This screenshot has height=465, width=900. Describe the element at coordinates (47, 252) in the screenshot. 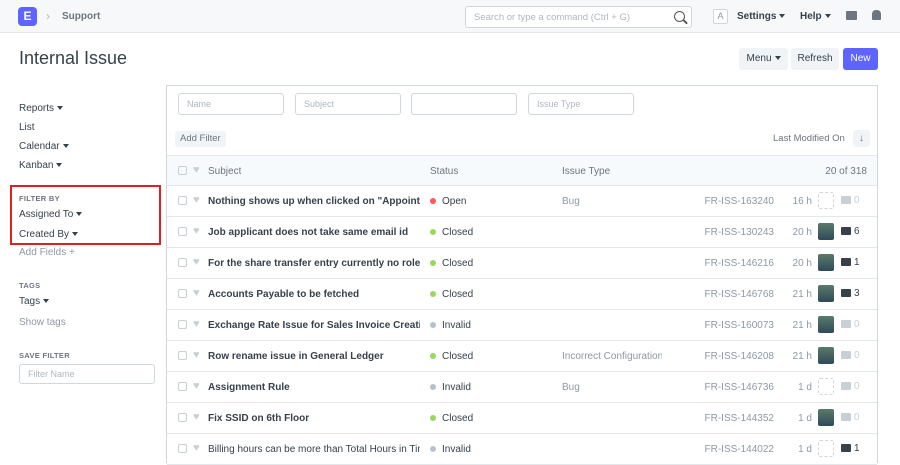

I see `add-fields-link: Add Fields +` at that location.